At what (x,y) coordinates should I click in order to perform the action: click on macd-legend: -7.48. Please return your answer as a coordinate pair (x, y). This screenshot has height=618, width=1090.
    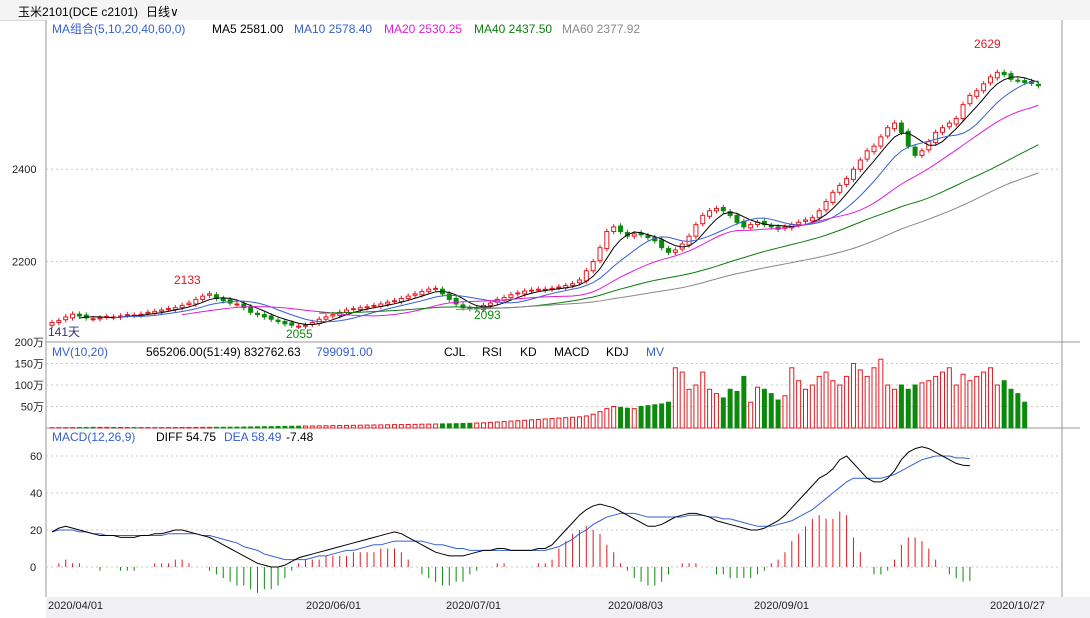
    Looking at the image, I should click on (300, 437).